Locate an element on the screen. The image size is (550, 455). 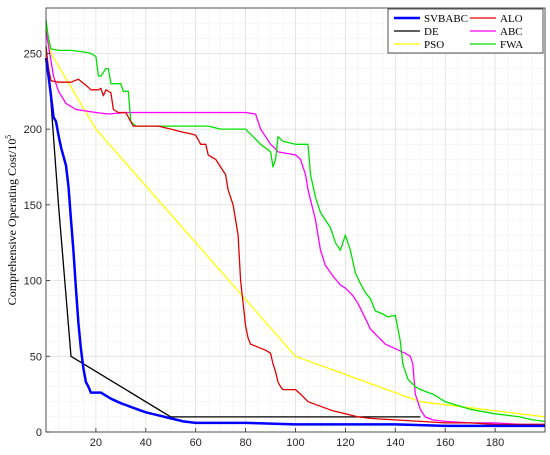
y-axis-label-text: Comprehensive Operating Cost/10 is located at coordinates (12, 222).